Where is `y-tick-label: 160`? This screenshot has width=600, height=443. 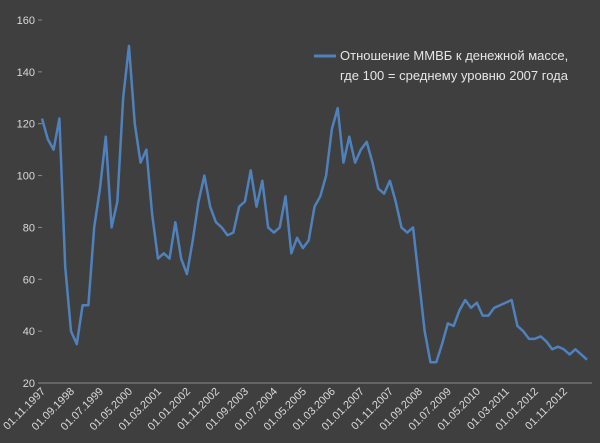 y-tick-label: 160 is located at coordinates (26, 21).